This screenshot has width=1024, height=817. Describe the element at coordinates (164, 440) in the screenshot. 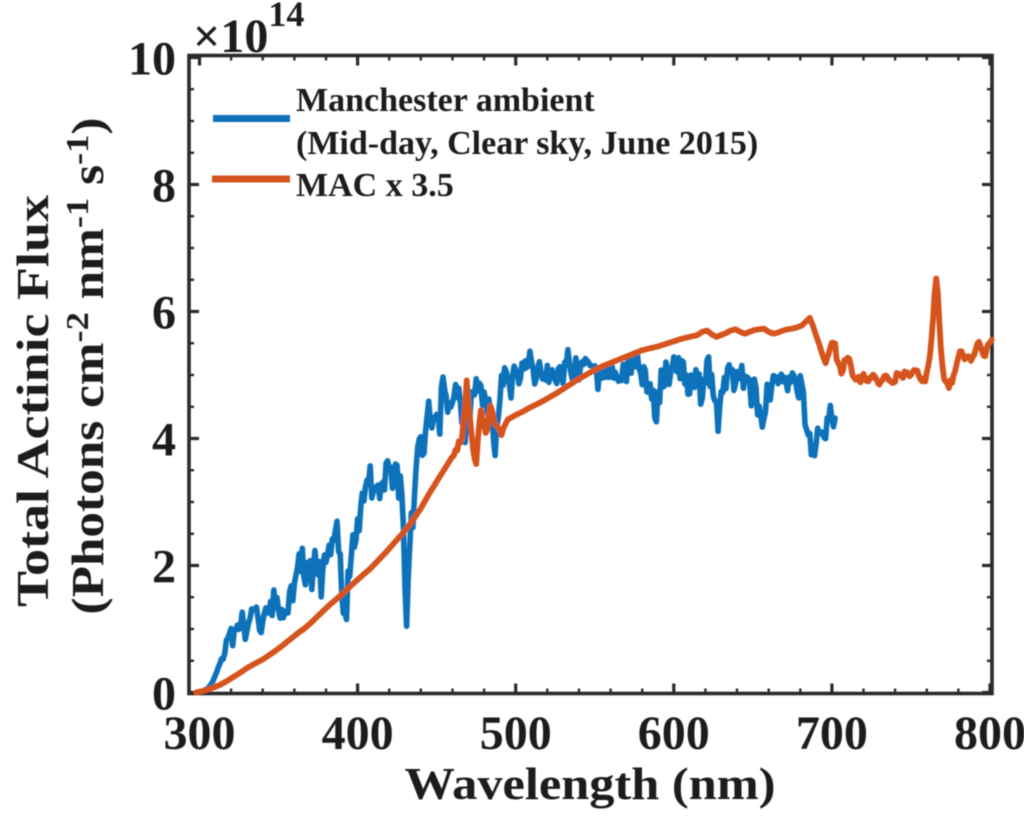

I see `svg-text: 4` at that location.